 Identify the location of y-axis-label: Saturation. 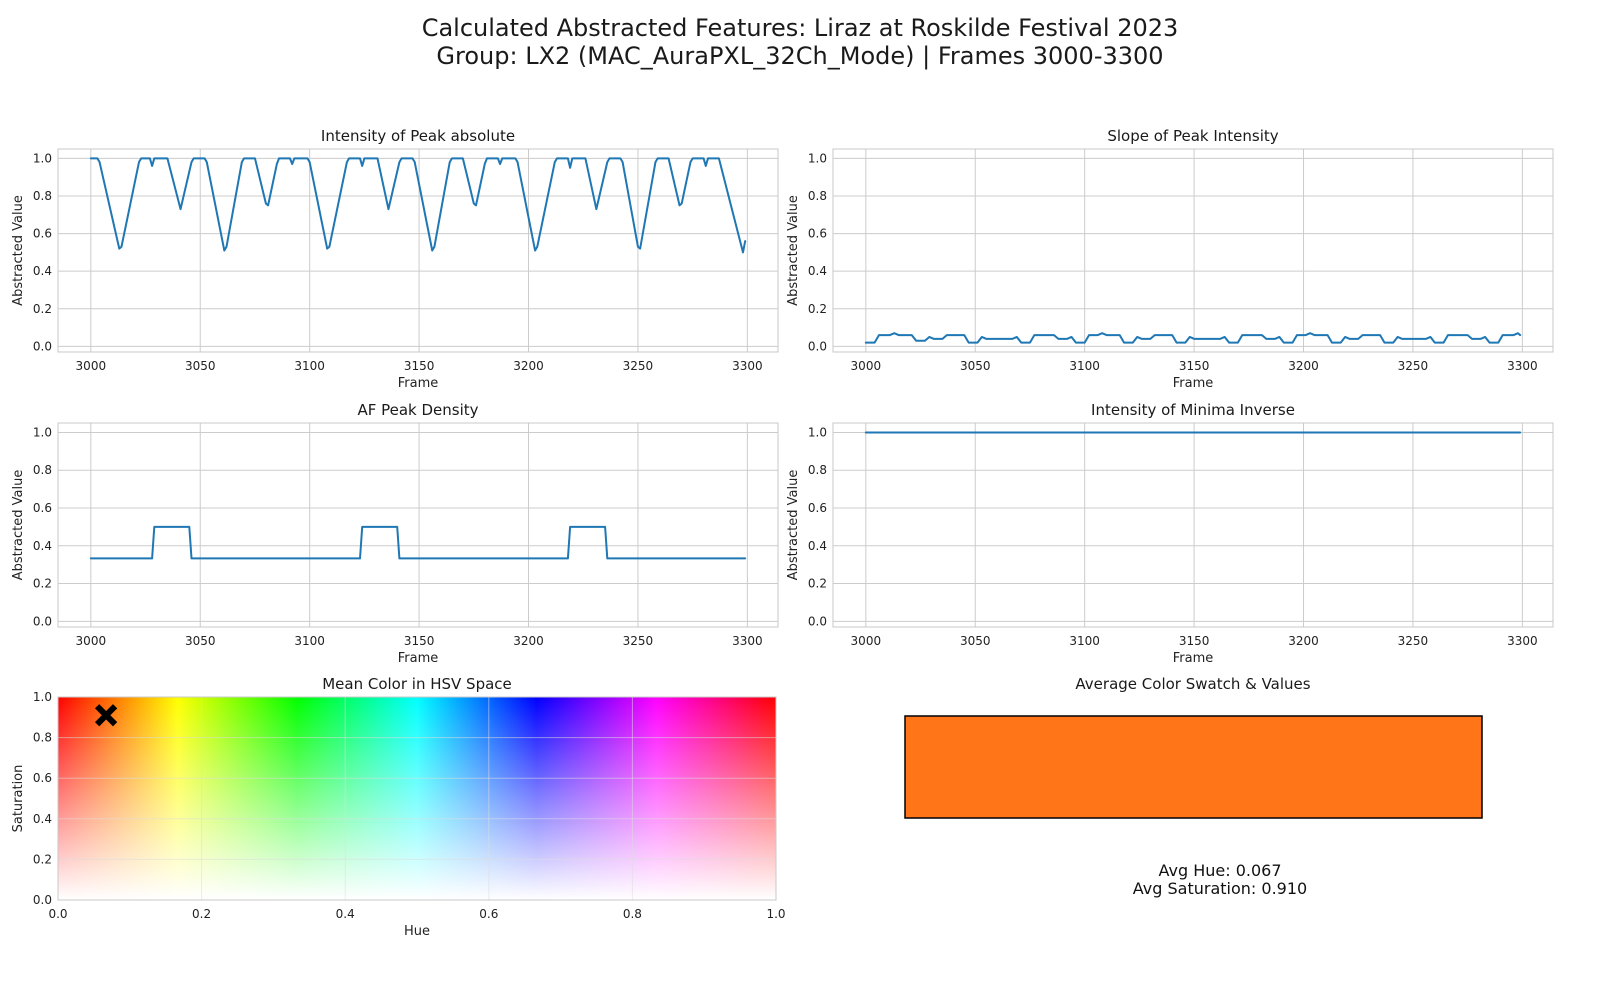
(18, 799).